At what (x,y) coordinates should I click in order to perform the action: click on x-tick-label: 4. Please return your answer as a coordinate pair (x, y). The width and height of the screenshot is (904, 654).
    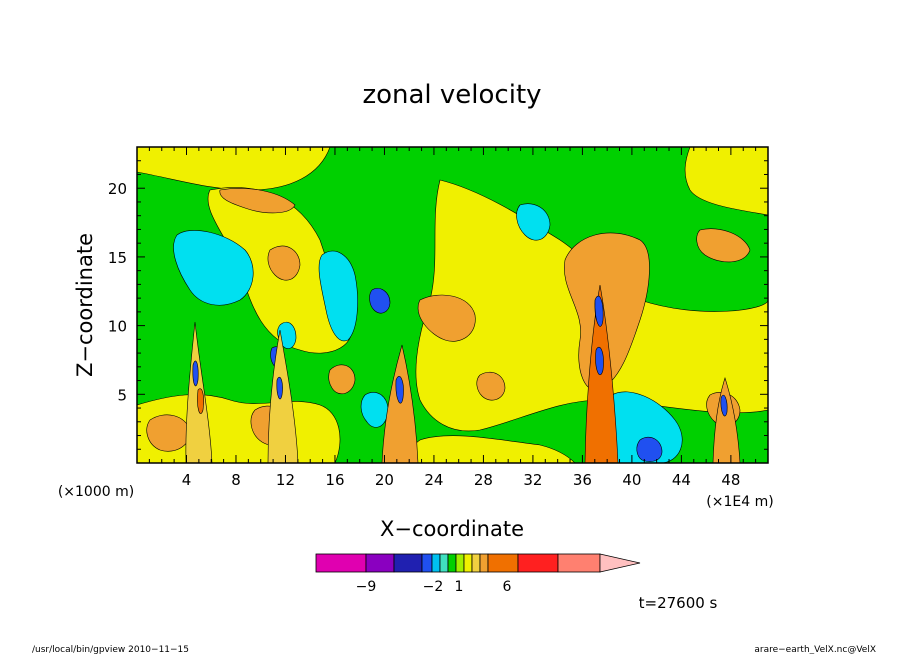
    Looking at the image, I should click on (187, 480).